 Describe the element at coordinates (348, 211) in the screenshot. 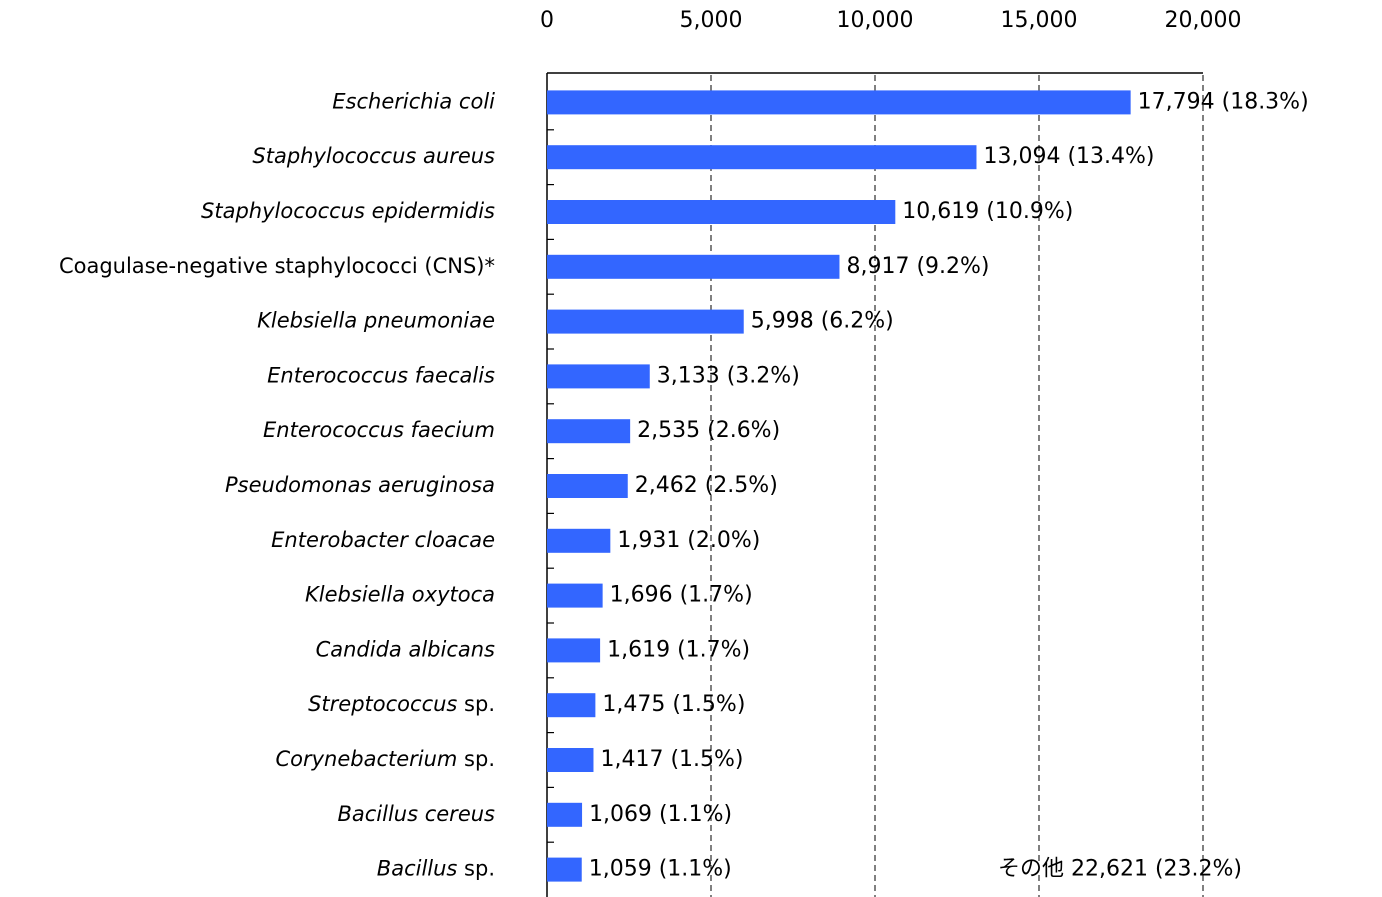

I see `y-tick-label: Staphylococcus epidermidis` at that location.